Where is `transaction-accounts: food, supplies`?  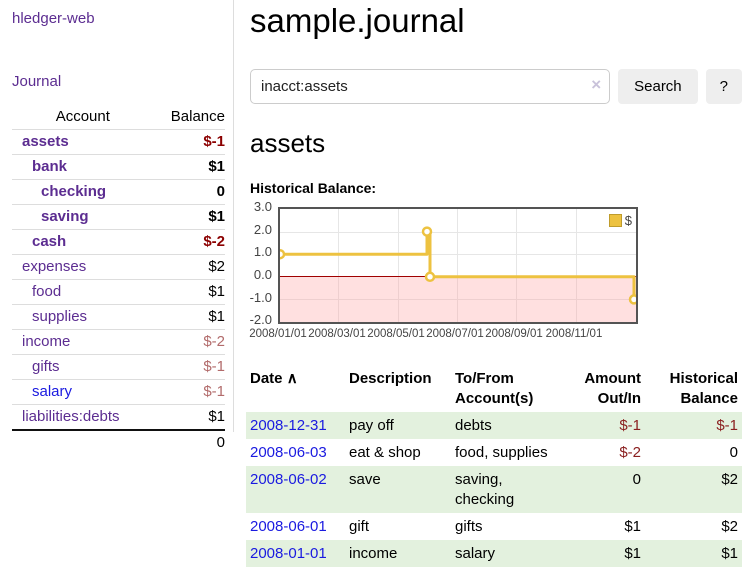
transaction-accounts: food, supplies is located at coordinates (501, 452).